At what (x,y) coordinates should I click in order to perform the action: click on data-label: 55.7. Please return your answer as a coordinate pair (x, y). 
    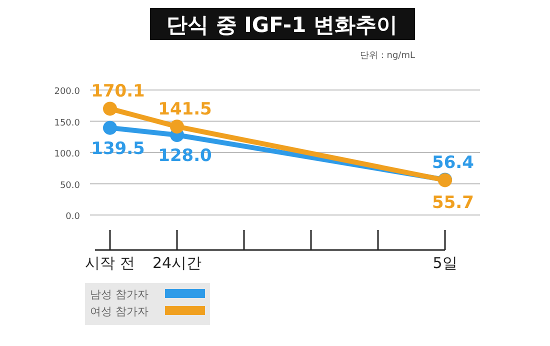
    Looking at the image, I should click on (453, 203).